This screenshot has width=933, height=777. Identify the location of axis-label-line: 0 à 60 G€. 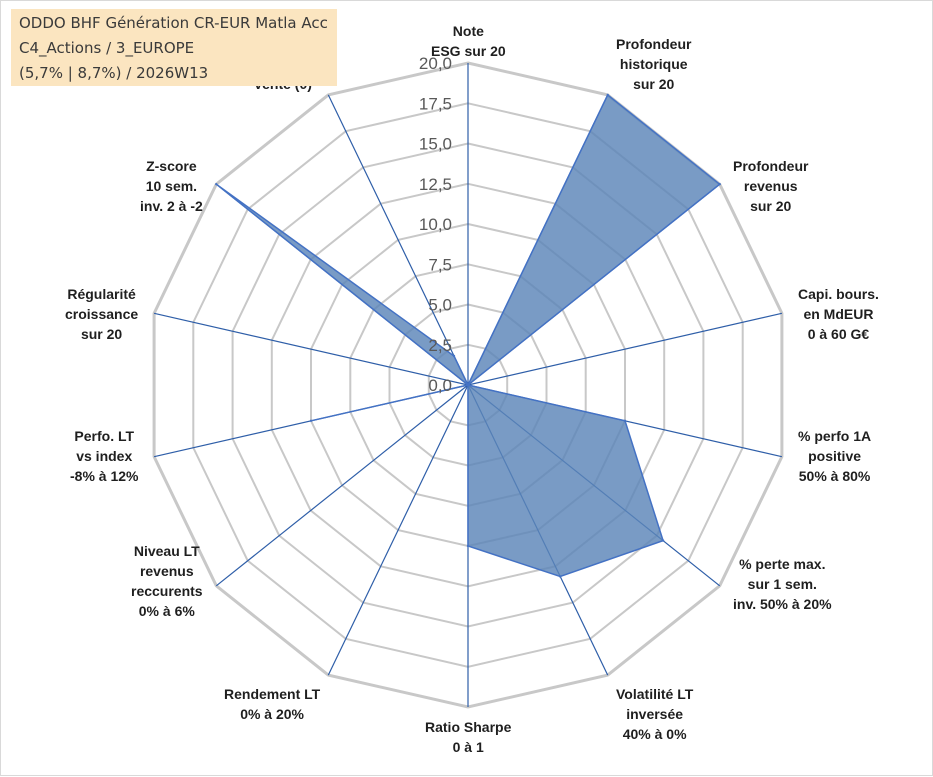
(838, 334).